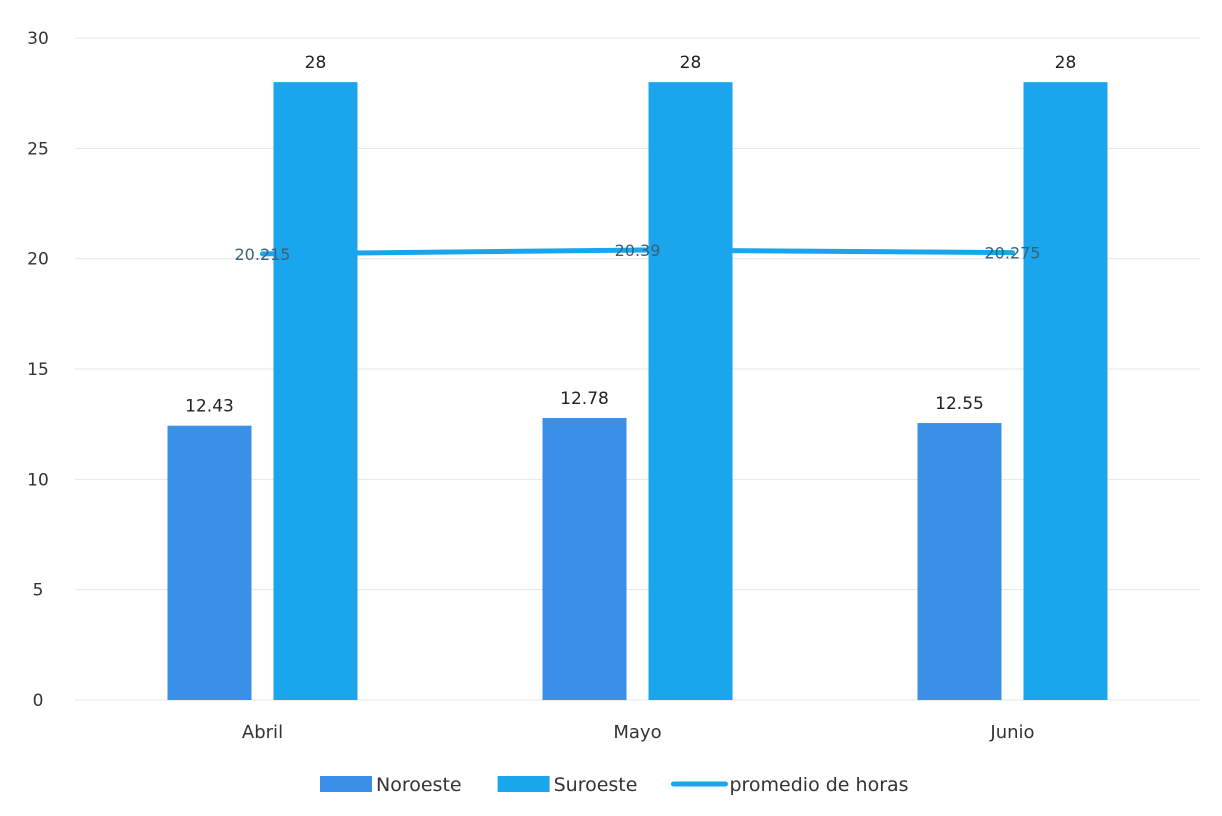  Describe the element at coordinates (38, 591) in the screenshot. I see `y-tick-label: 5` at that location.